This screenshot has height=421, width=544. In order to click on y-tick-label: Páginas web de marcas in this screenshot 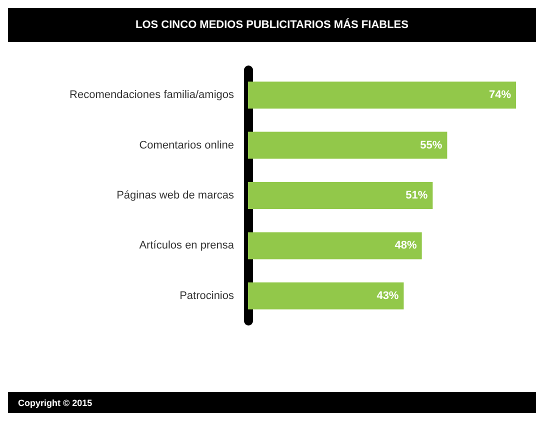, I will do `click(175, 196)`.